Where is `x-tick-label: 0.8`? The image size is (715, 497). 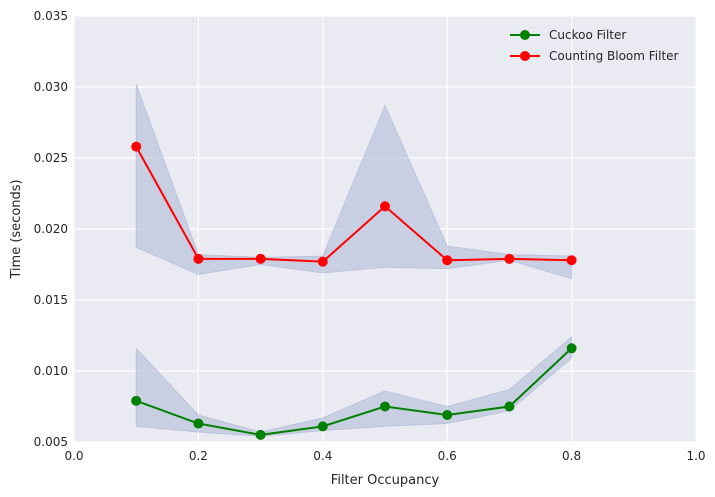
x-tick-label: 0.8 is located at coordinates (571, 456).